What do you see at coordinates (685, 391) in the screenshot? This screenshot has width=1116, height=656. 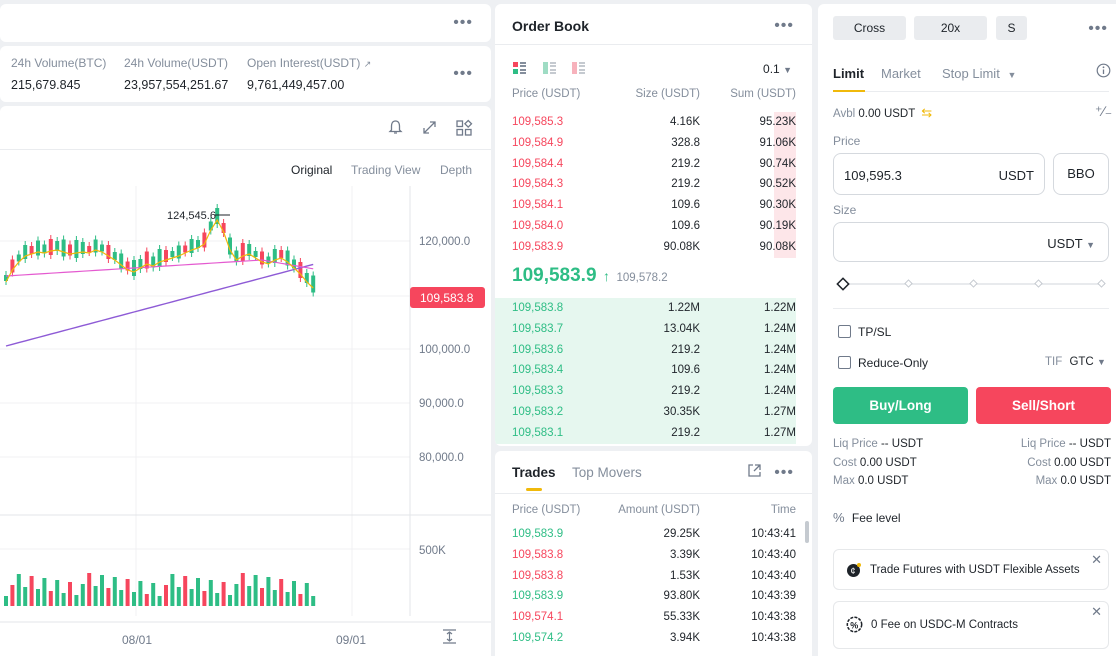 I see `bid-size: 219.2` at bounding box center [685, 391].